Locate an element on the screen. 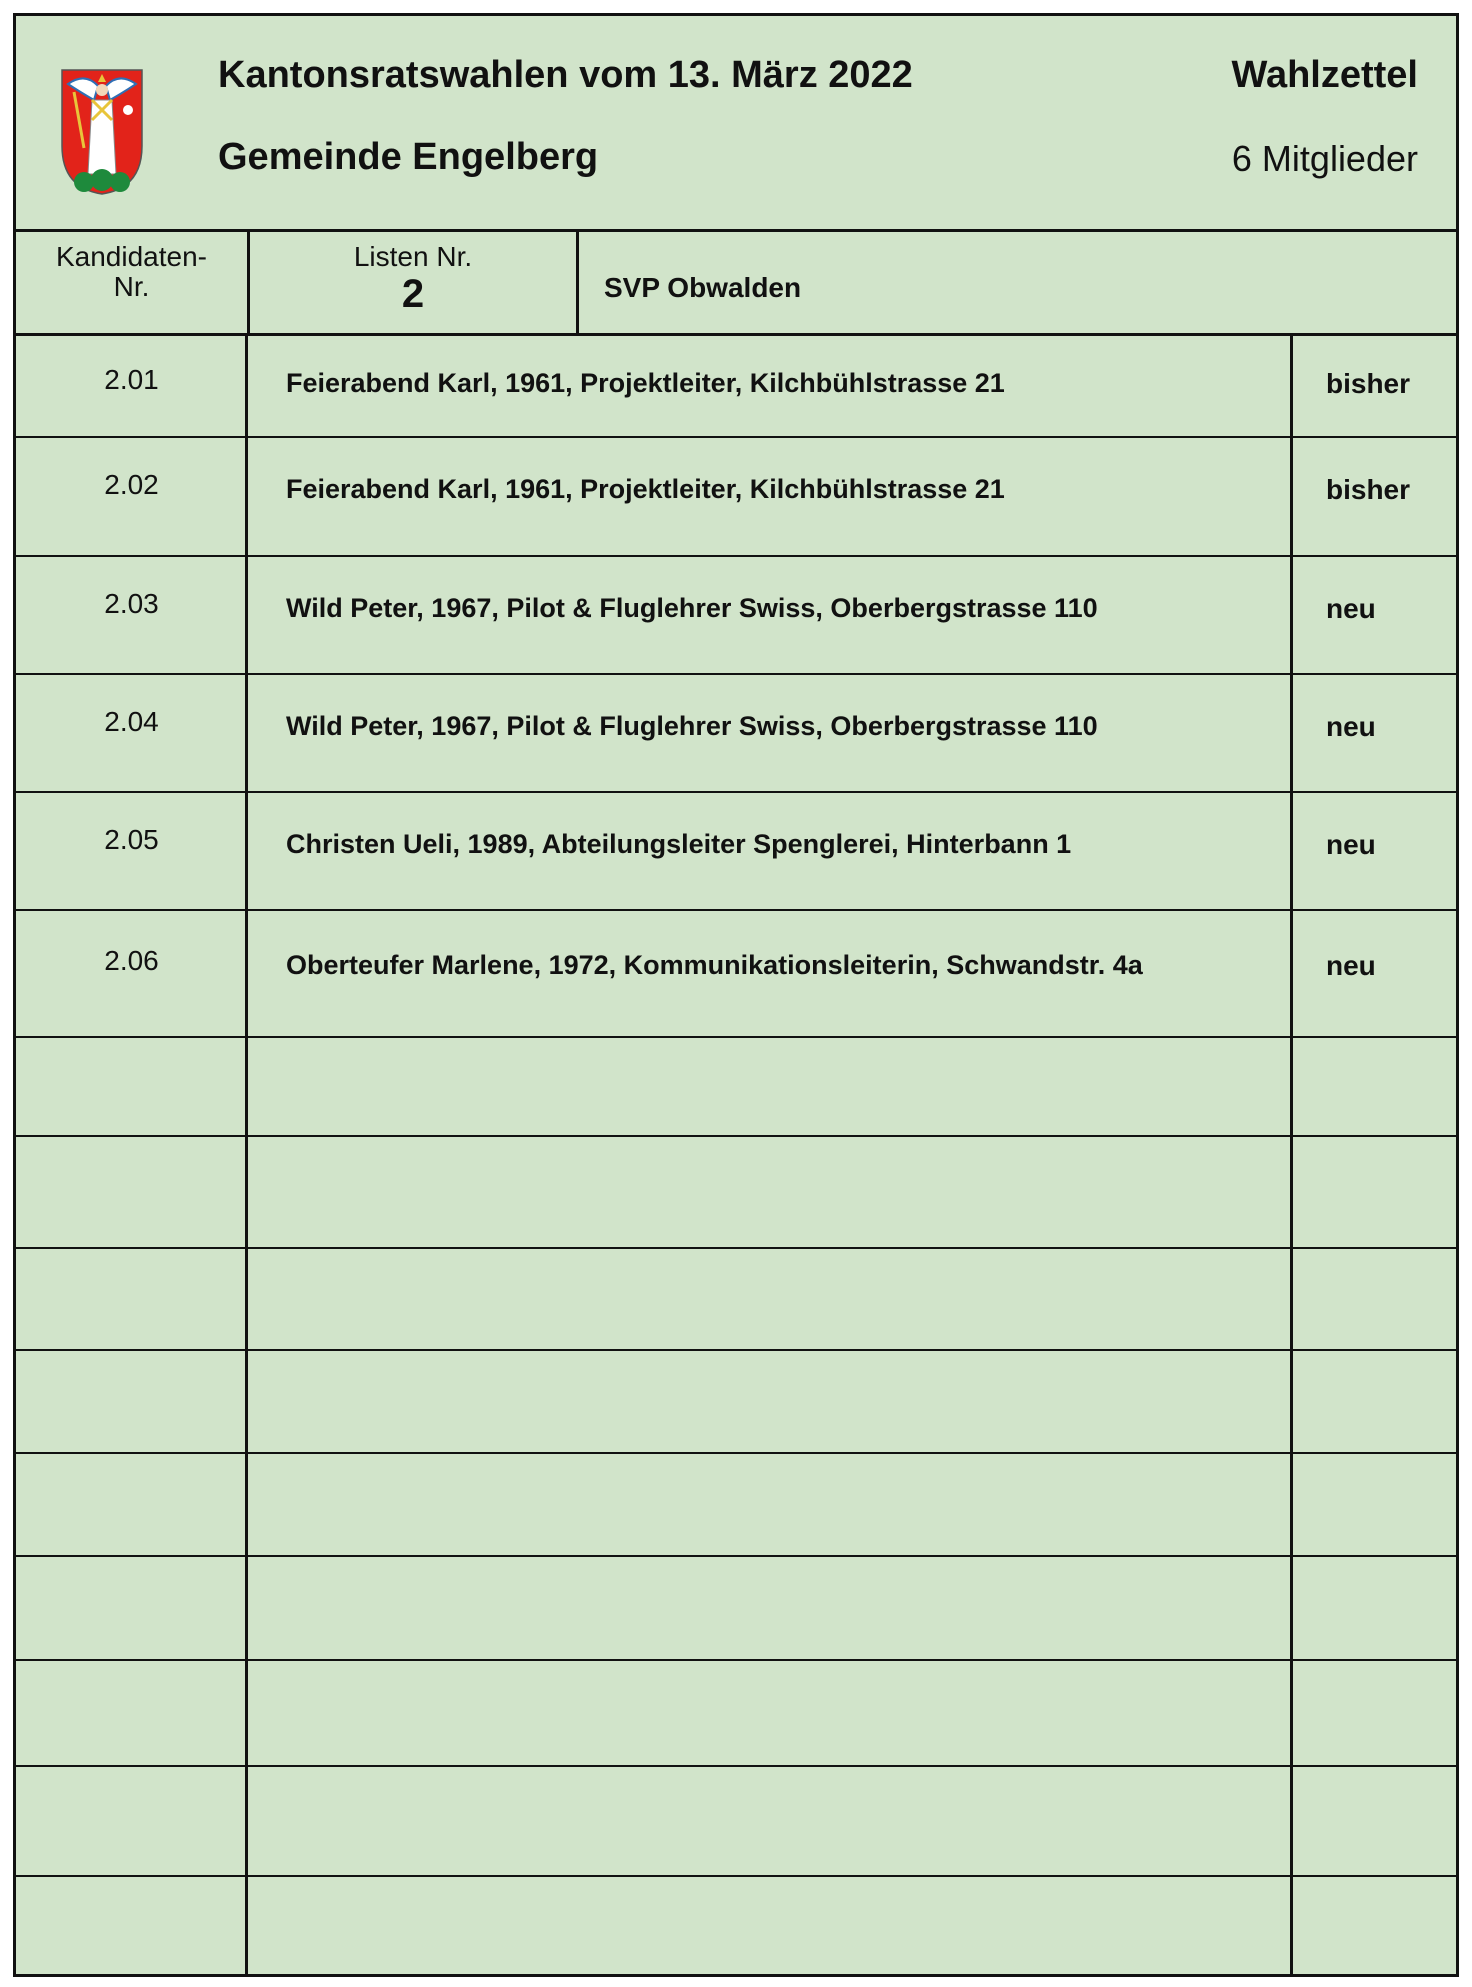 The width and height of the screenshot is (1472, 1987). header-label: Nr. is located at coordinates (131, 286).